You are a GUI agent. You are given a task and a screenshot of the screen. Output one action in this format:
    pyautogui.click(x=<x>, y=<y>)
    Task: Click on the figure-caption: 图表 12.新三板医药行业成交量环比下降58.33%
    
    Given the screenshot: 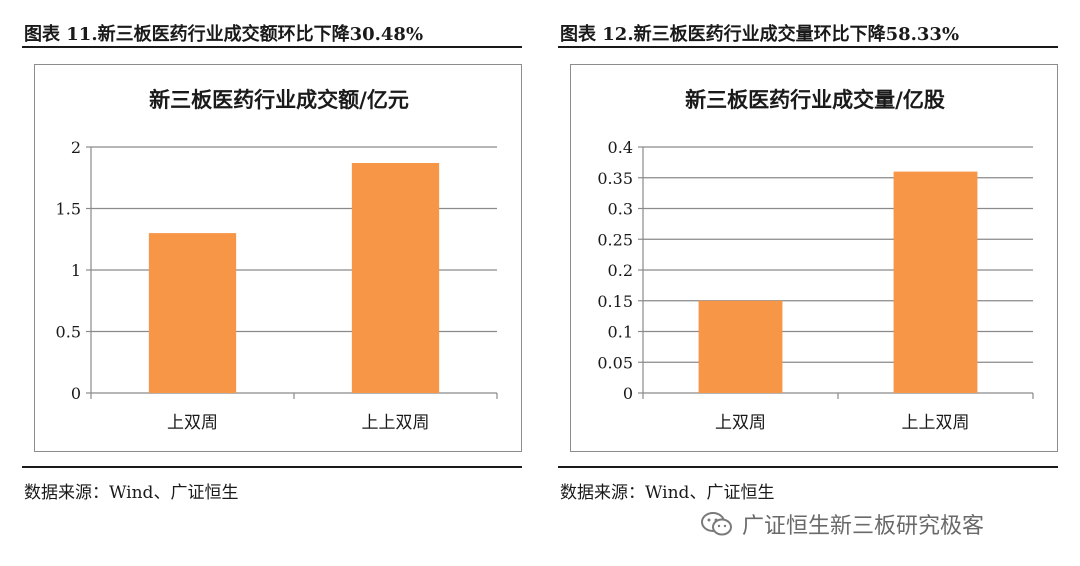 What is the action you would take?
    pyautogui.click(x=760, y=34)
    